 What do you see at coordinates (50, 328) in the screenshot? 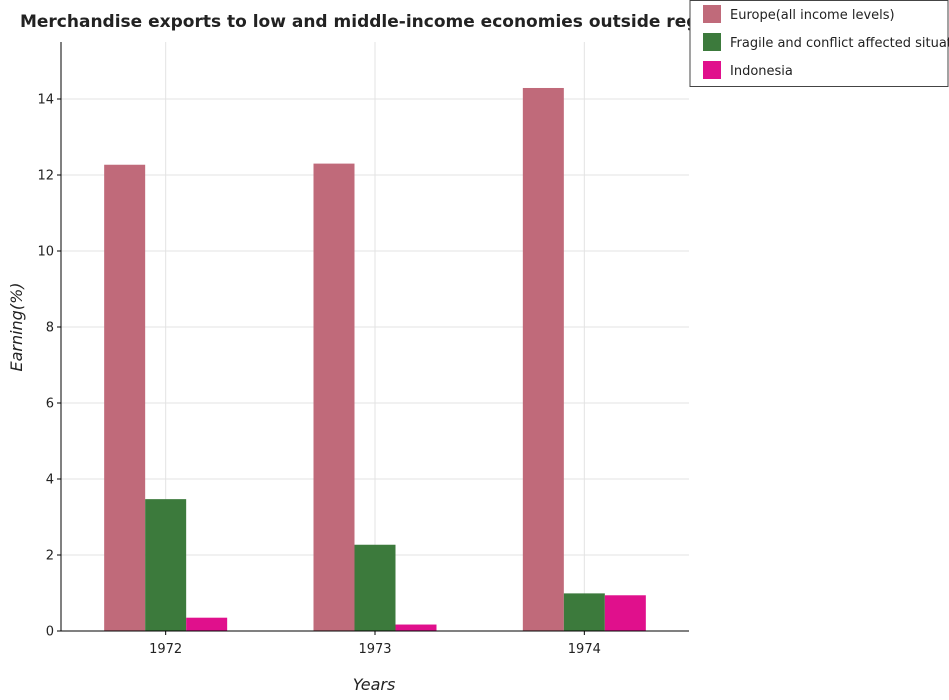
I see `y-tick-label: 8` at bounding box center [50, 328].